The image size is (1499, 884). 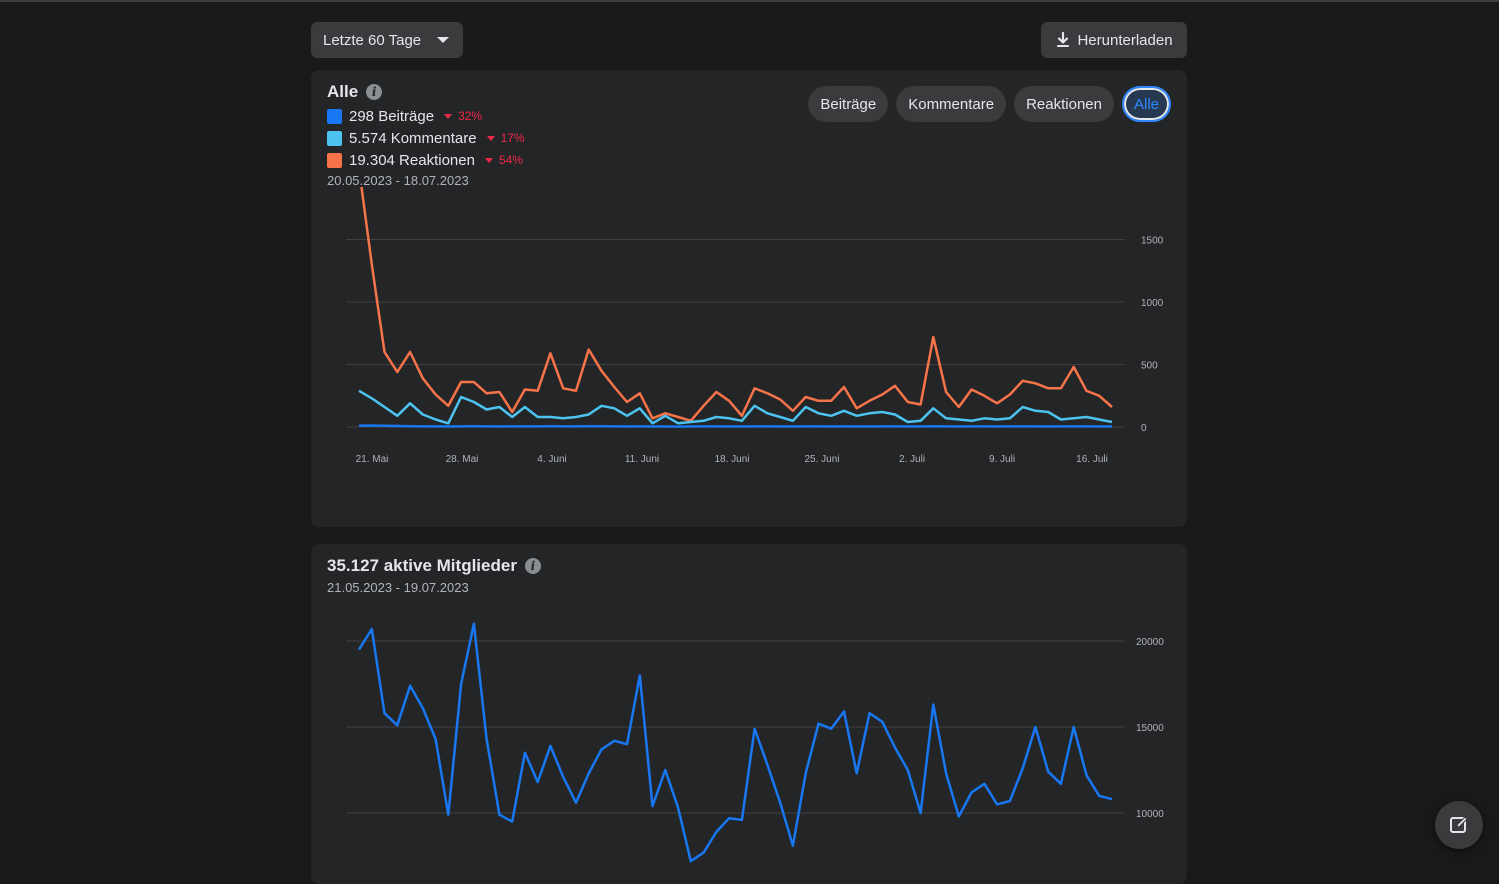 I want to click on activity-filters: Beiträge Kommentare Reaktionen Alle, so click(x=989, y=104).